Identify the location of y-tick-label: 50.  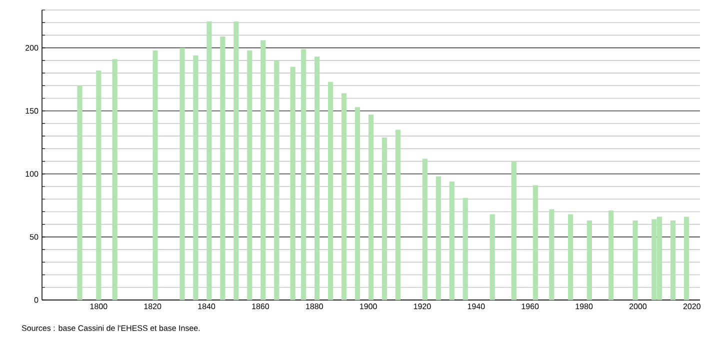
(34, 237).